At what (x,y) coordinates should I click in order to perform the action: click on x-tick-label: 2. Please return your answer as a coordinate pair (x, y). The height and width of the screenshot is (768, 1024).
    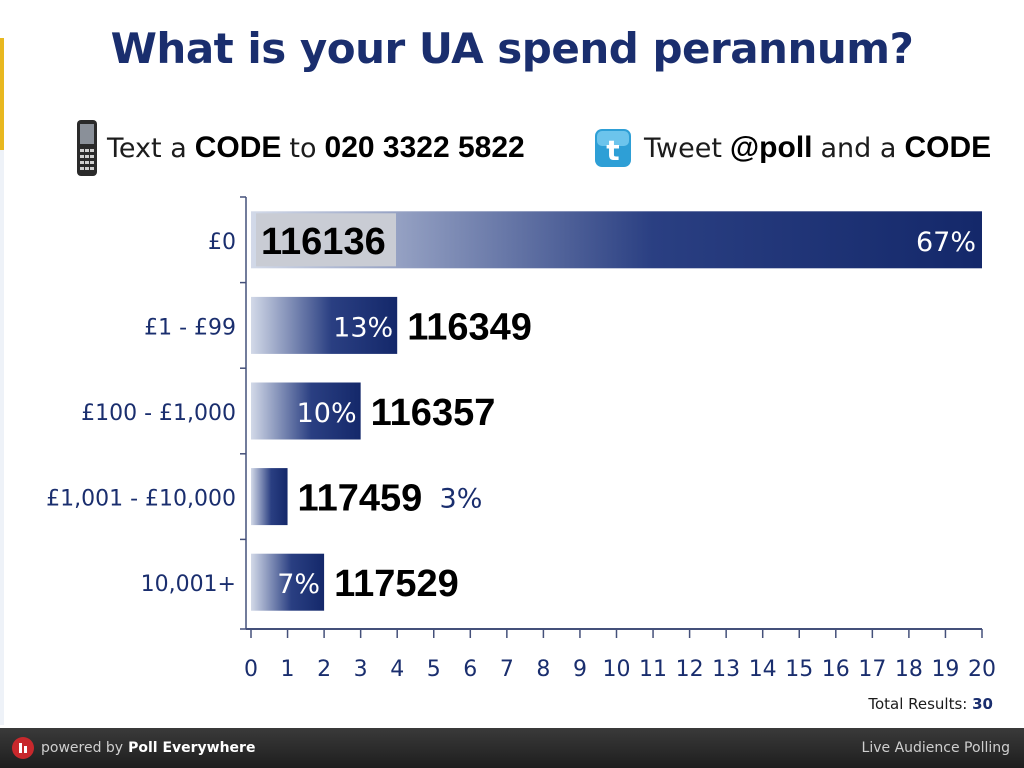
    Looking at the image, I should click on (324, 669).